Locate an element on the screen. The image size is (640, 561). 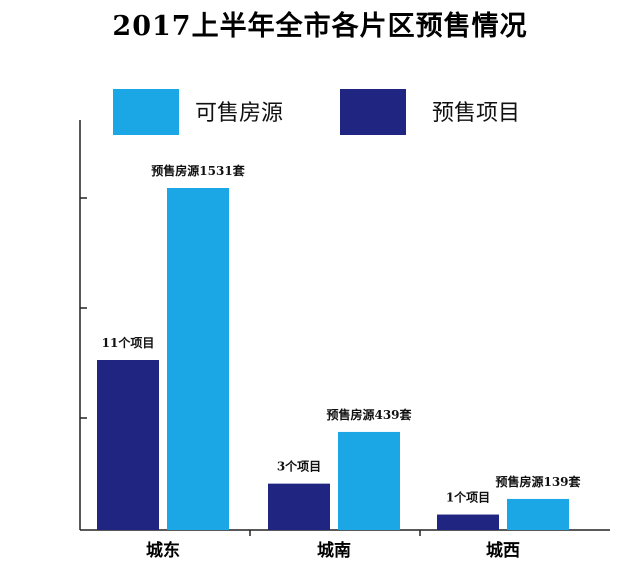
data-label-projects-0: 11个项目 is located at coordinates (128, 342).